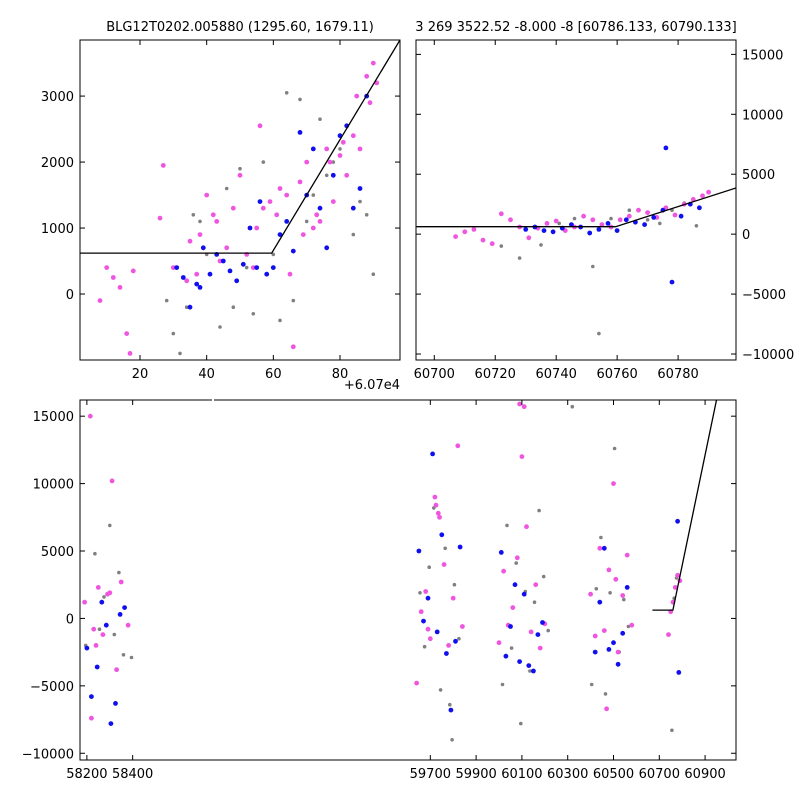  What do you see at coordinates (206, 374) in the screenshot?
I see `p1-xtick-label: 40` at bounding box center [206, 374].